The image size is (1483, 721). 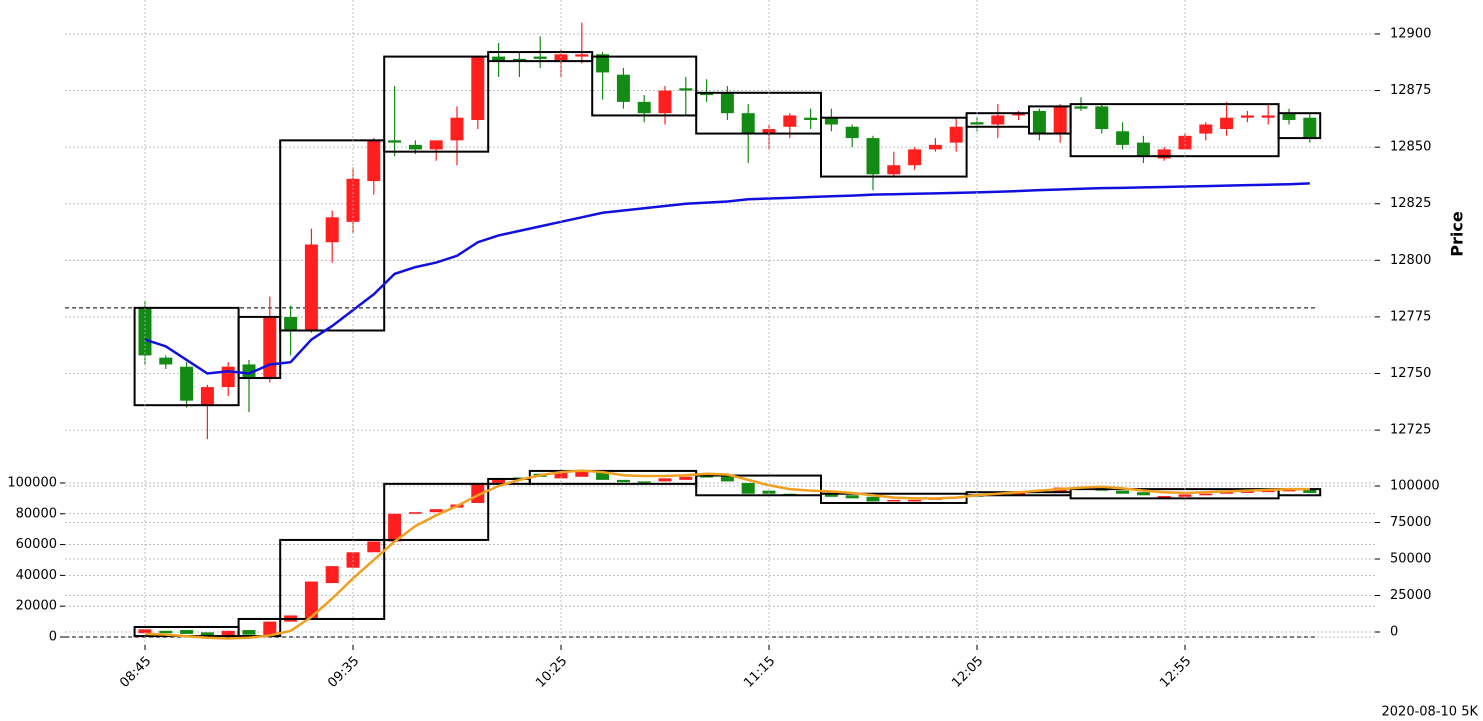 I want to click on y2-tick-label: 25000, so click(x=1410, y=595).